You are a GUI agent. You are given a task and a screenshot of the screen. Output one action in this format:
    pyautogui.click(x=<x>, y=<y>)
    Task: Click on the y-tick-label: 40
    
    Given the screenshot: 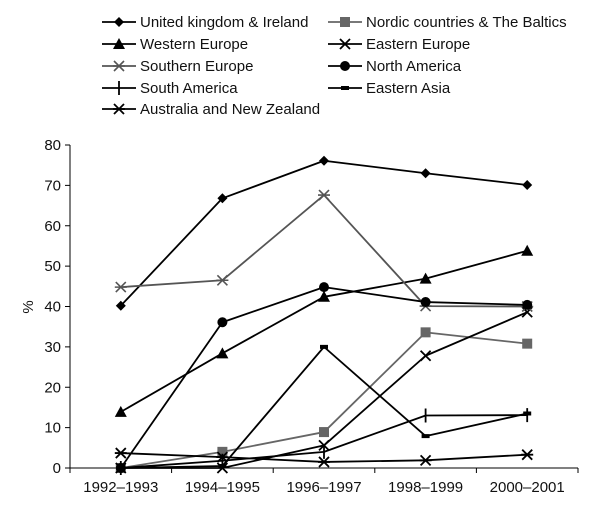 What is the action you would take?
    pyautogui.click(x=52, y=307)
    